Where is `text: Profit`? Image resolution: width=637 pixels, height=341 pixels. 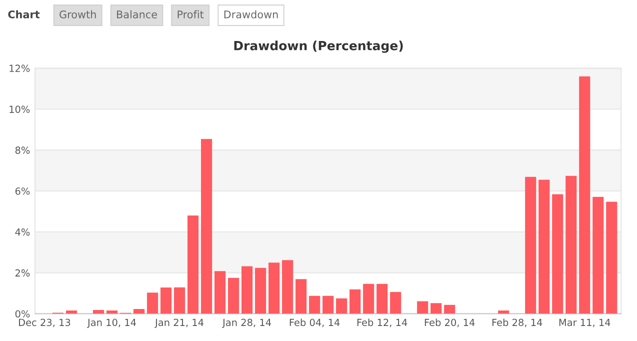 text: Profit is located at coordinates (191, 14).